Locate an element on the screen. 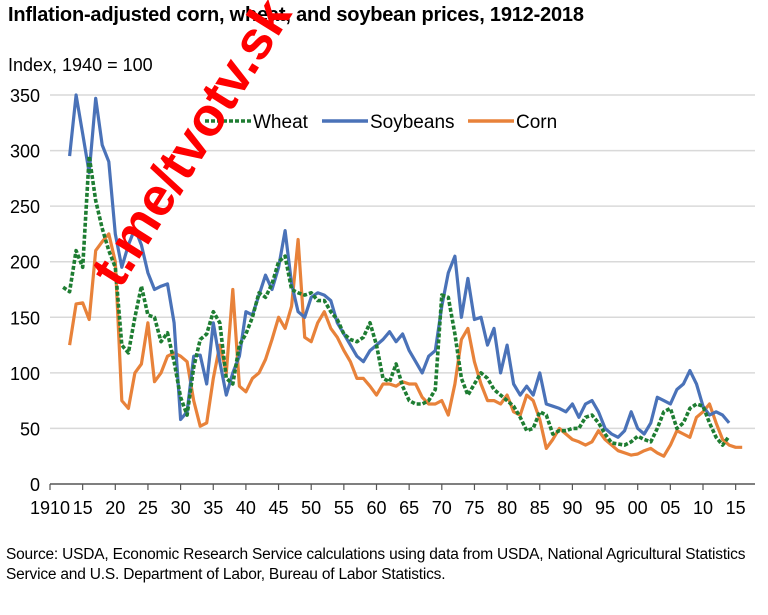 The image size is (768, 615). x-tick-label: 50 is located at coordinates (311, 508).